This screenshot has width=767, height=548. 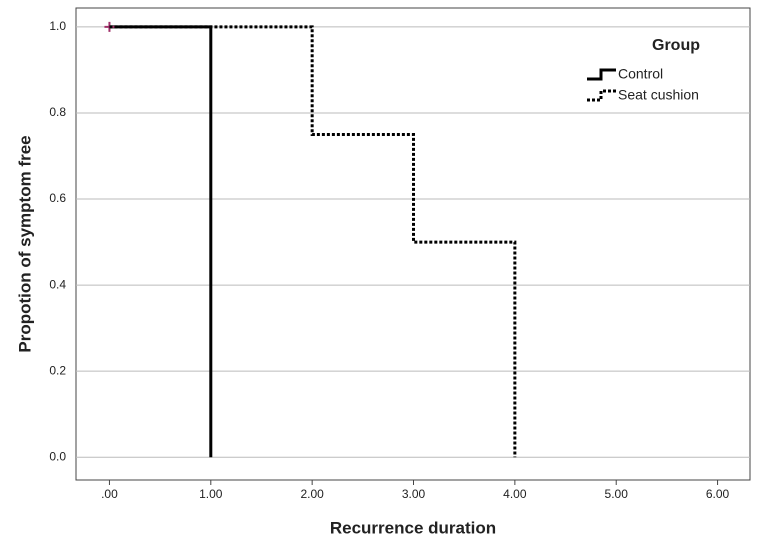 What do you see at coordinates (676, 45) in the screenshot?
I see `legend-title: Group` at bounding box center [676, 45].